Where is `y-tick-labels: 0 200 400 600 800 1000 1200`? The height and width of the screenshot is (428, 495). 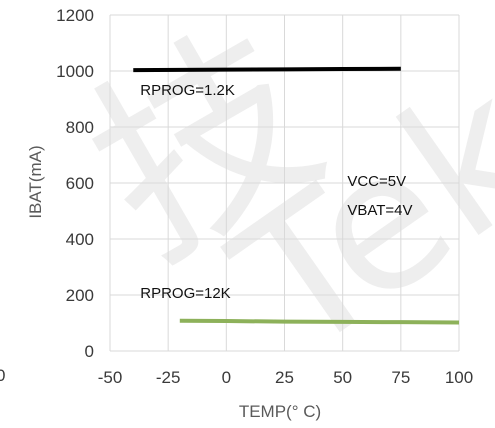
y-tick-labels: 0 200 400 600 800 1000 1200 is located at coordinates (75, 183).